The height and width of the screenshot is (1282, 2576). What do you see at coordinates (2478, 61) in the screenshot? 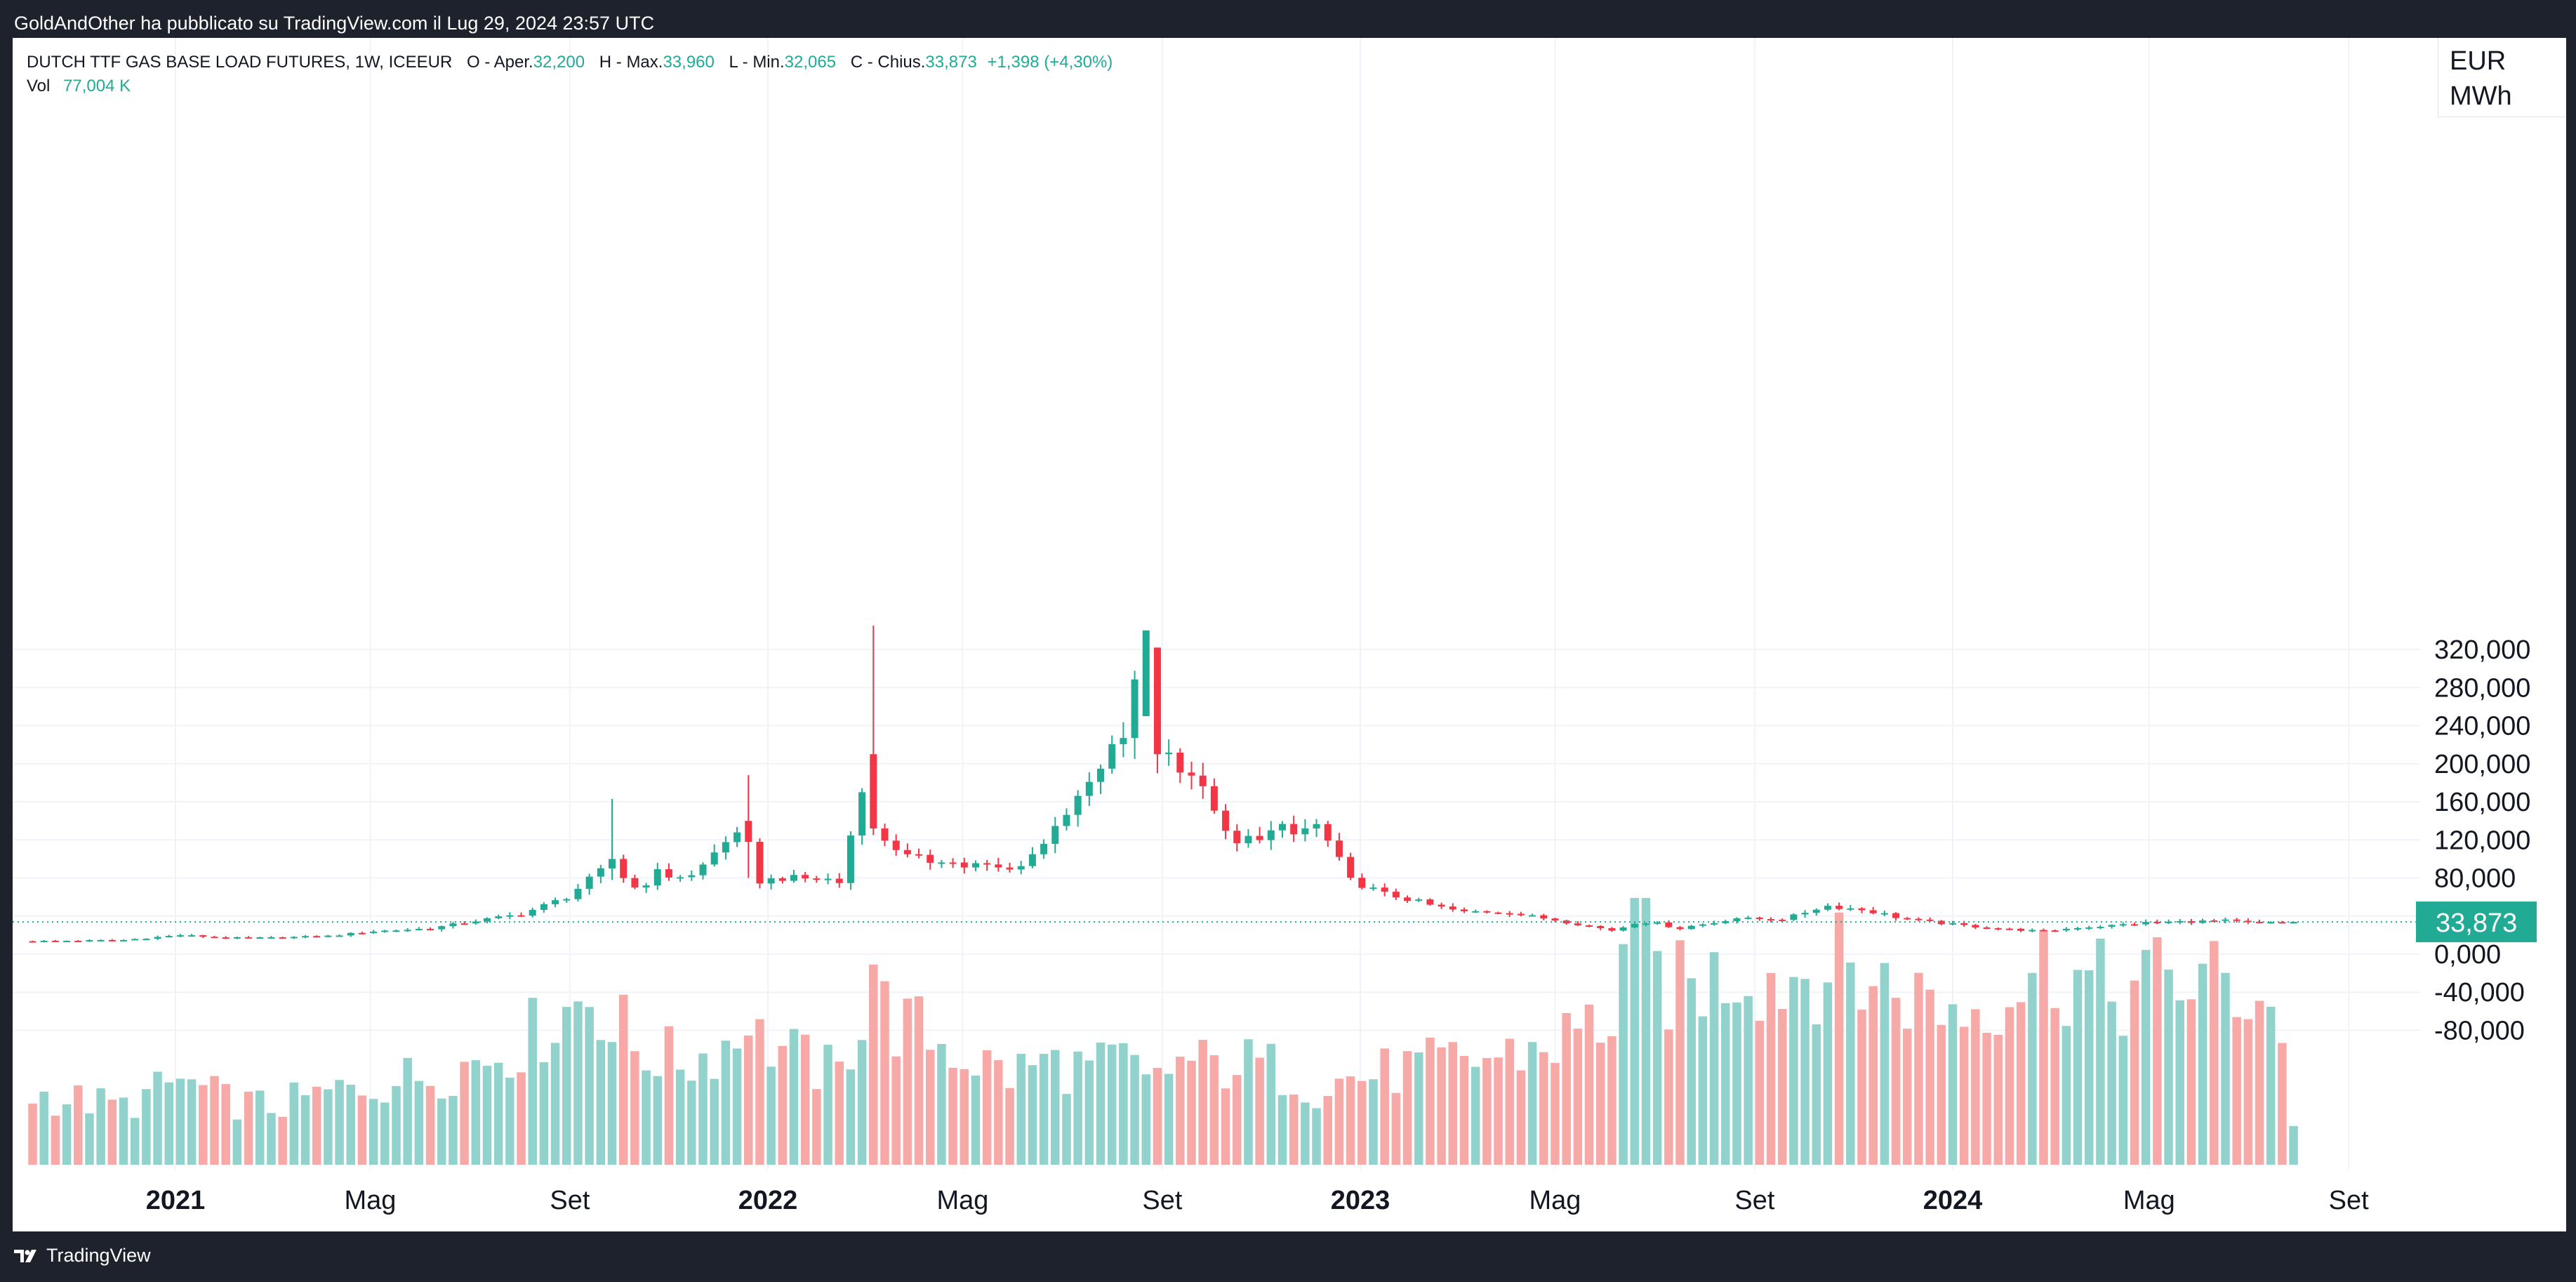
I see `unit-currency: EUR` at bounding box center [2478, 61].